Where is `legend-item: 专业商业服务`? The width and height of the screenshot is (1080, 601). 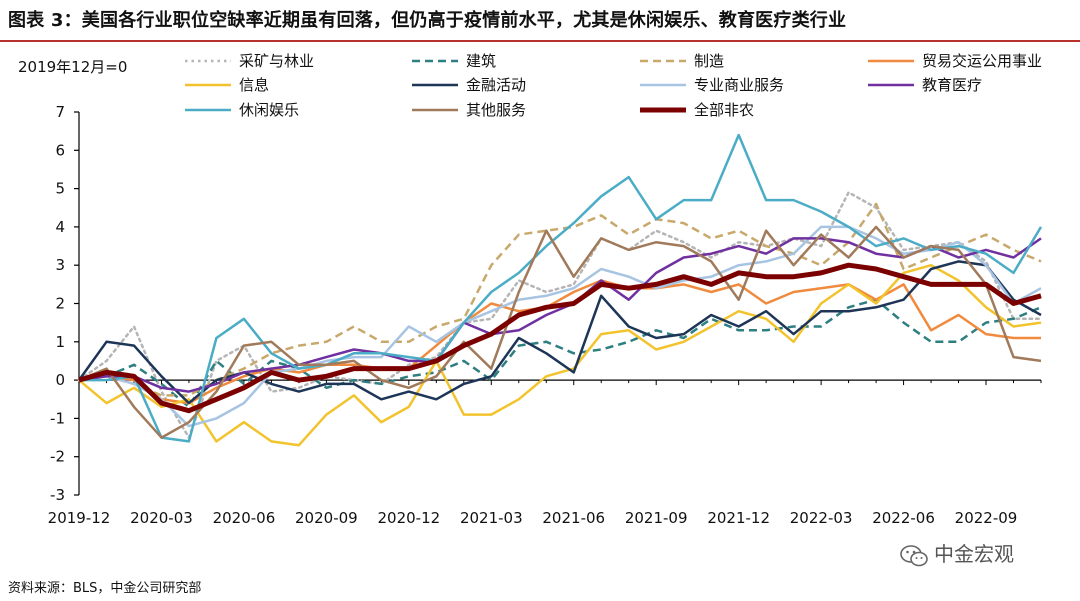 legend-item: 专业商业服务 is located at coordinates (712, 85).